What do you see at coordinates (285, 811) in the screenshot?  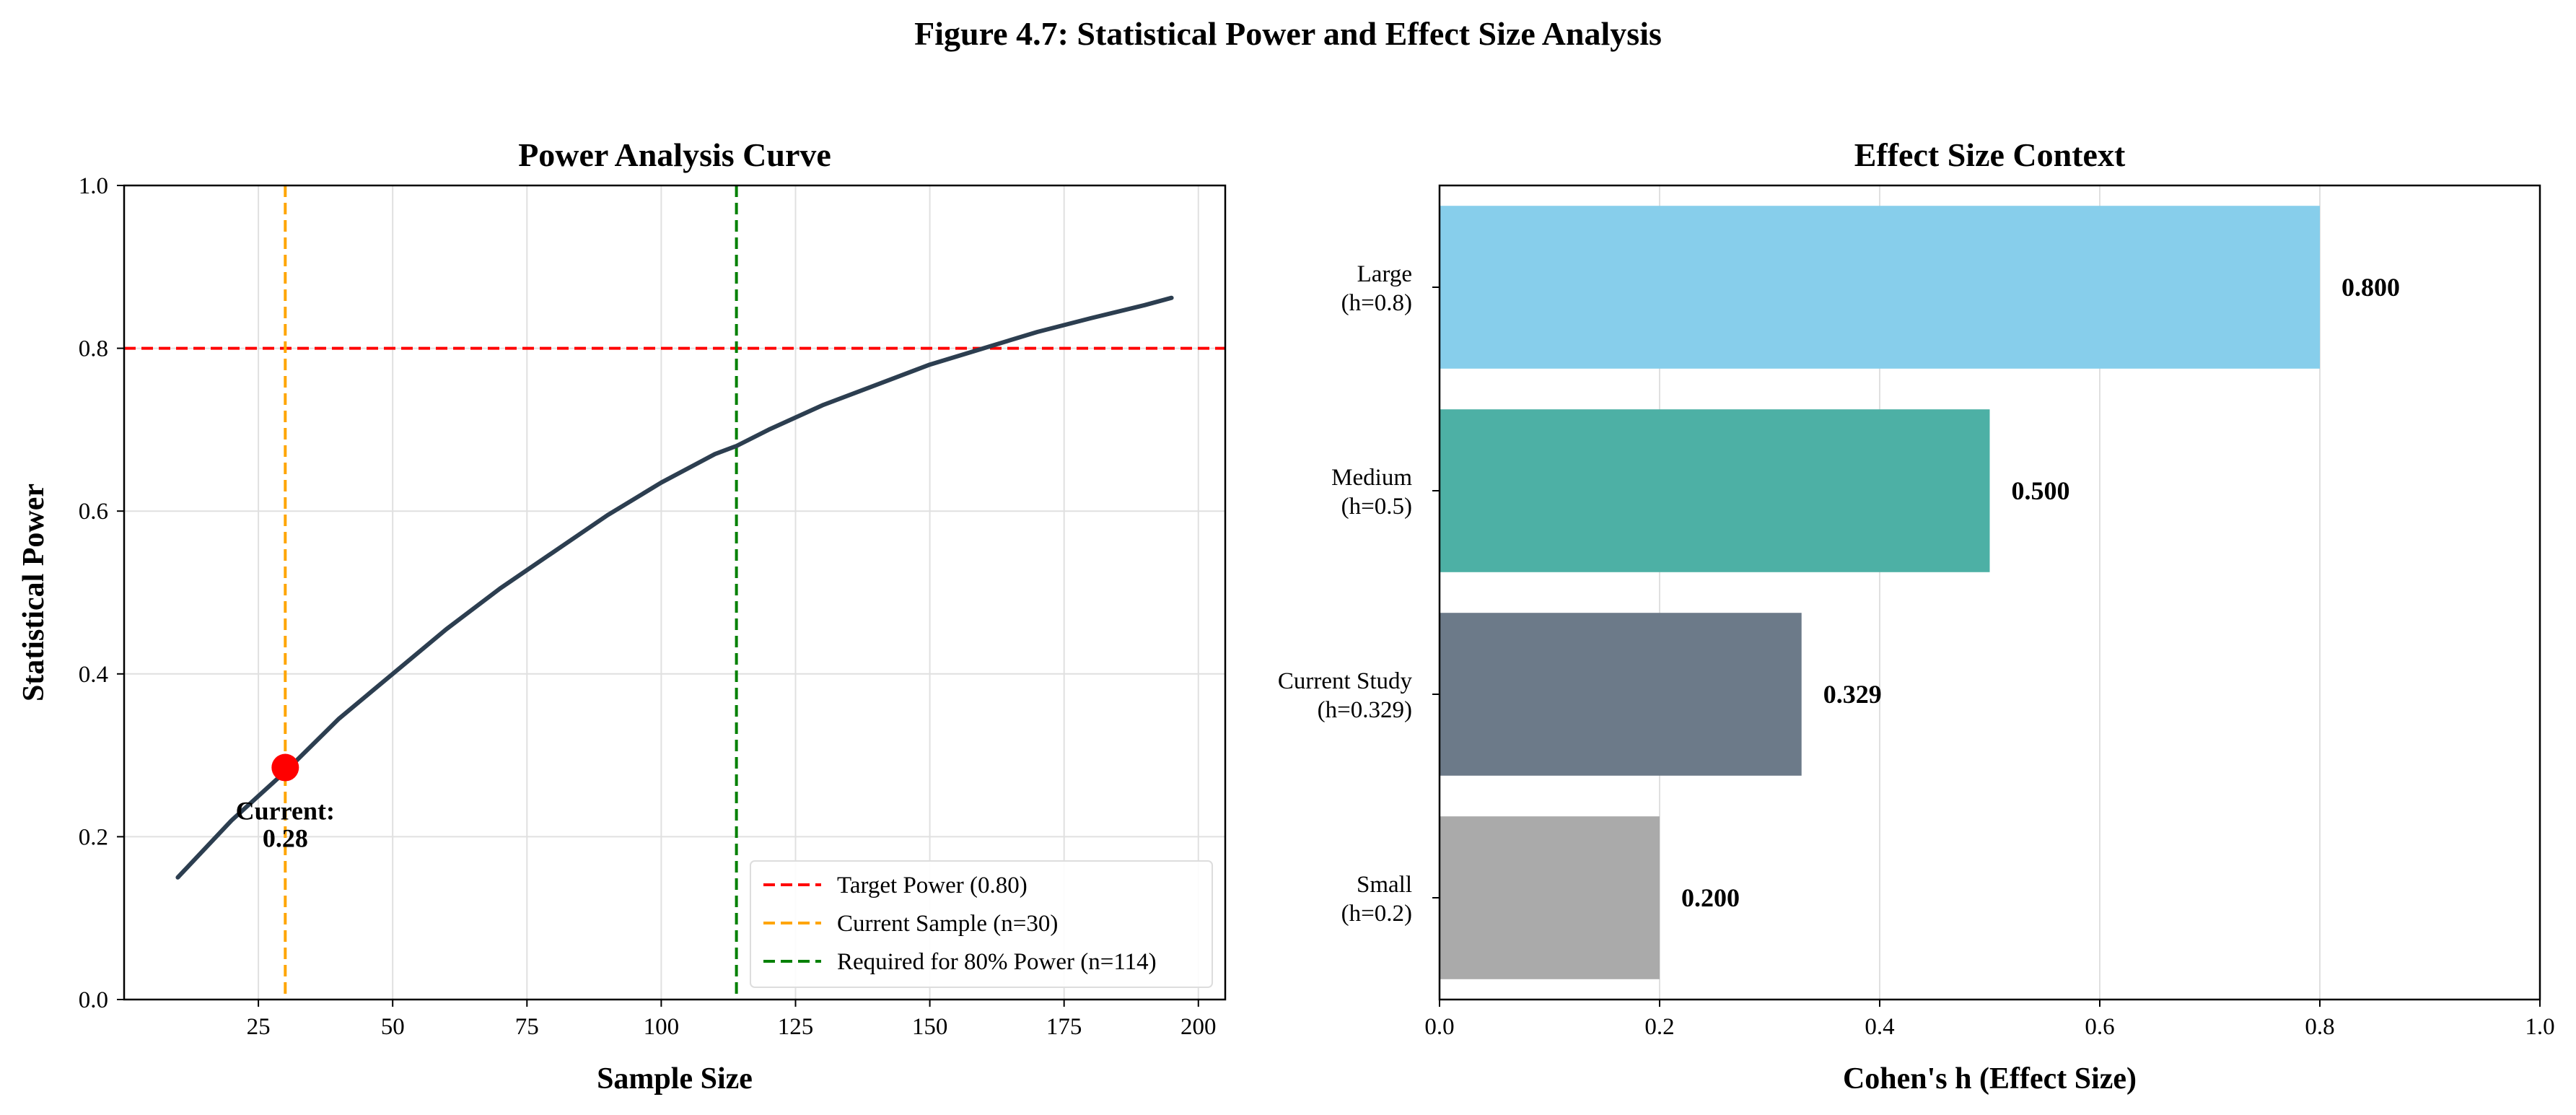 I see `current-power-label: Current:` at bounding box center [285, 811].